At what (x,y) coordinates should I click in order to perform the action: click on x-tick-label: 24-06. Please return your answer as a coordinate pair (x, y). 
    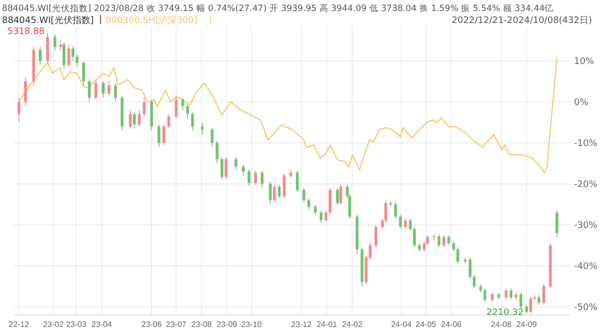
    Looking at the image, I should click on (451, 324).